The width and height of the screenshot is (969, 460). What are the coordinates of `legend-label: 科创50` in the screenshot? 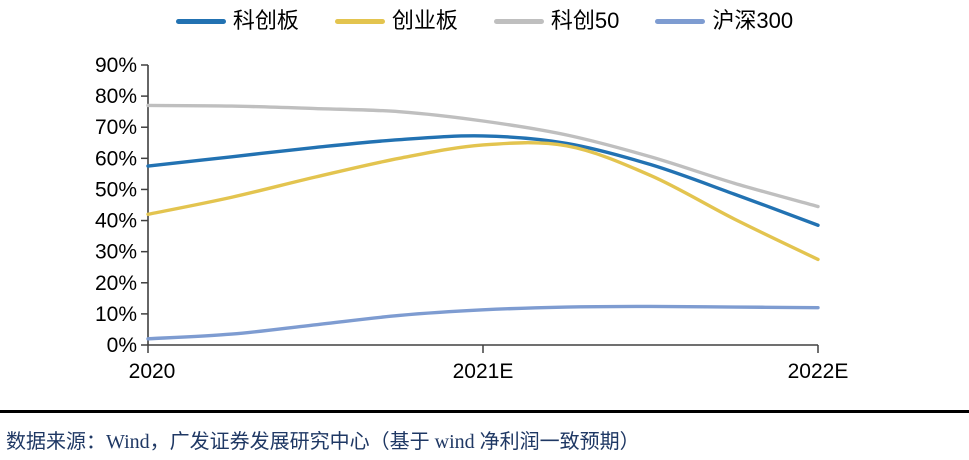 It's located at (585, 20).